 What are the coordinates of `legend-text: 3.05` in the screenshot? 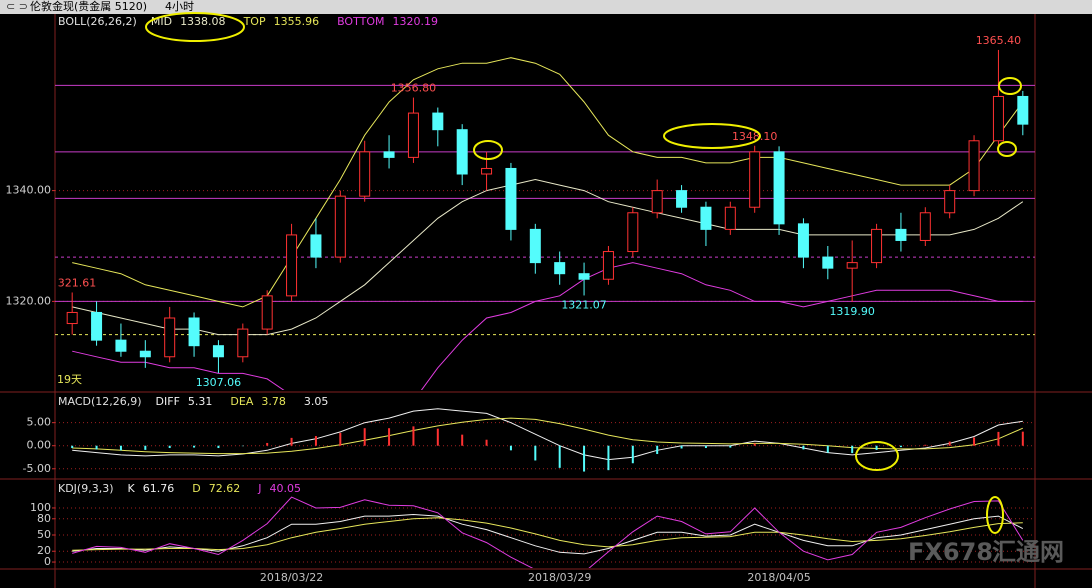 It's located at (316, 401).